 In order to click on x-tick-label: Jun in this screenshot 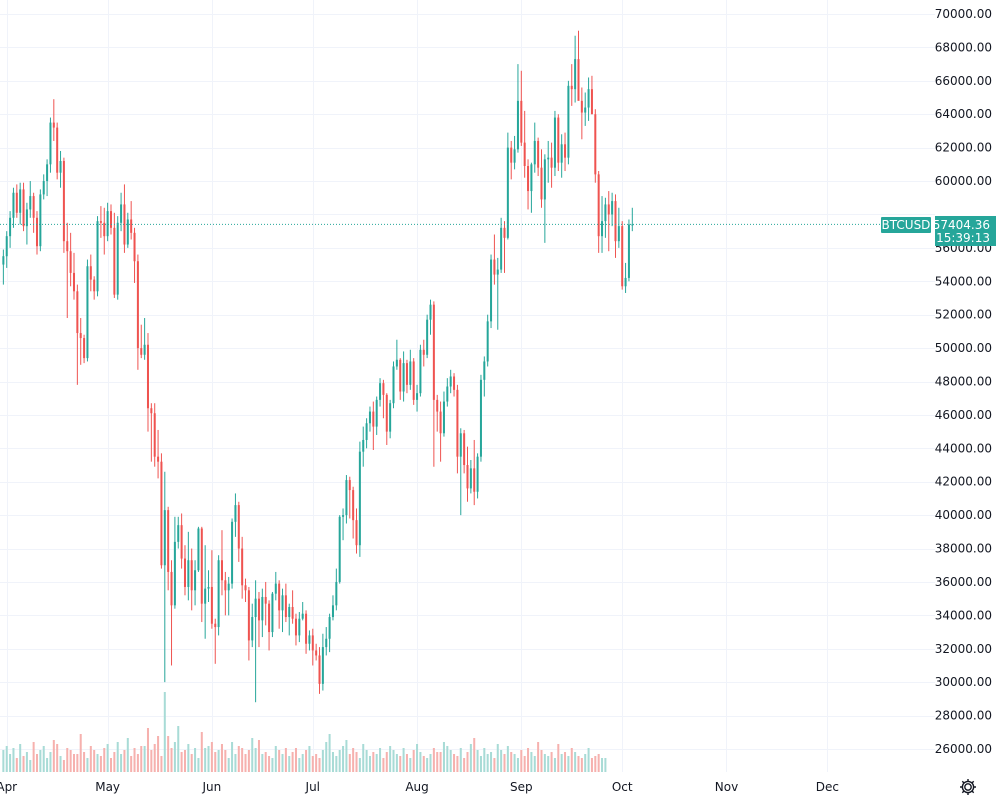, I will do `click(212, 787)`.